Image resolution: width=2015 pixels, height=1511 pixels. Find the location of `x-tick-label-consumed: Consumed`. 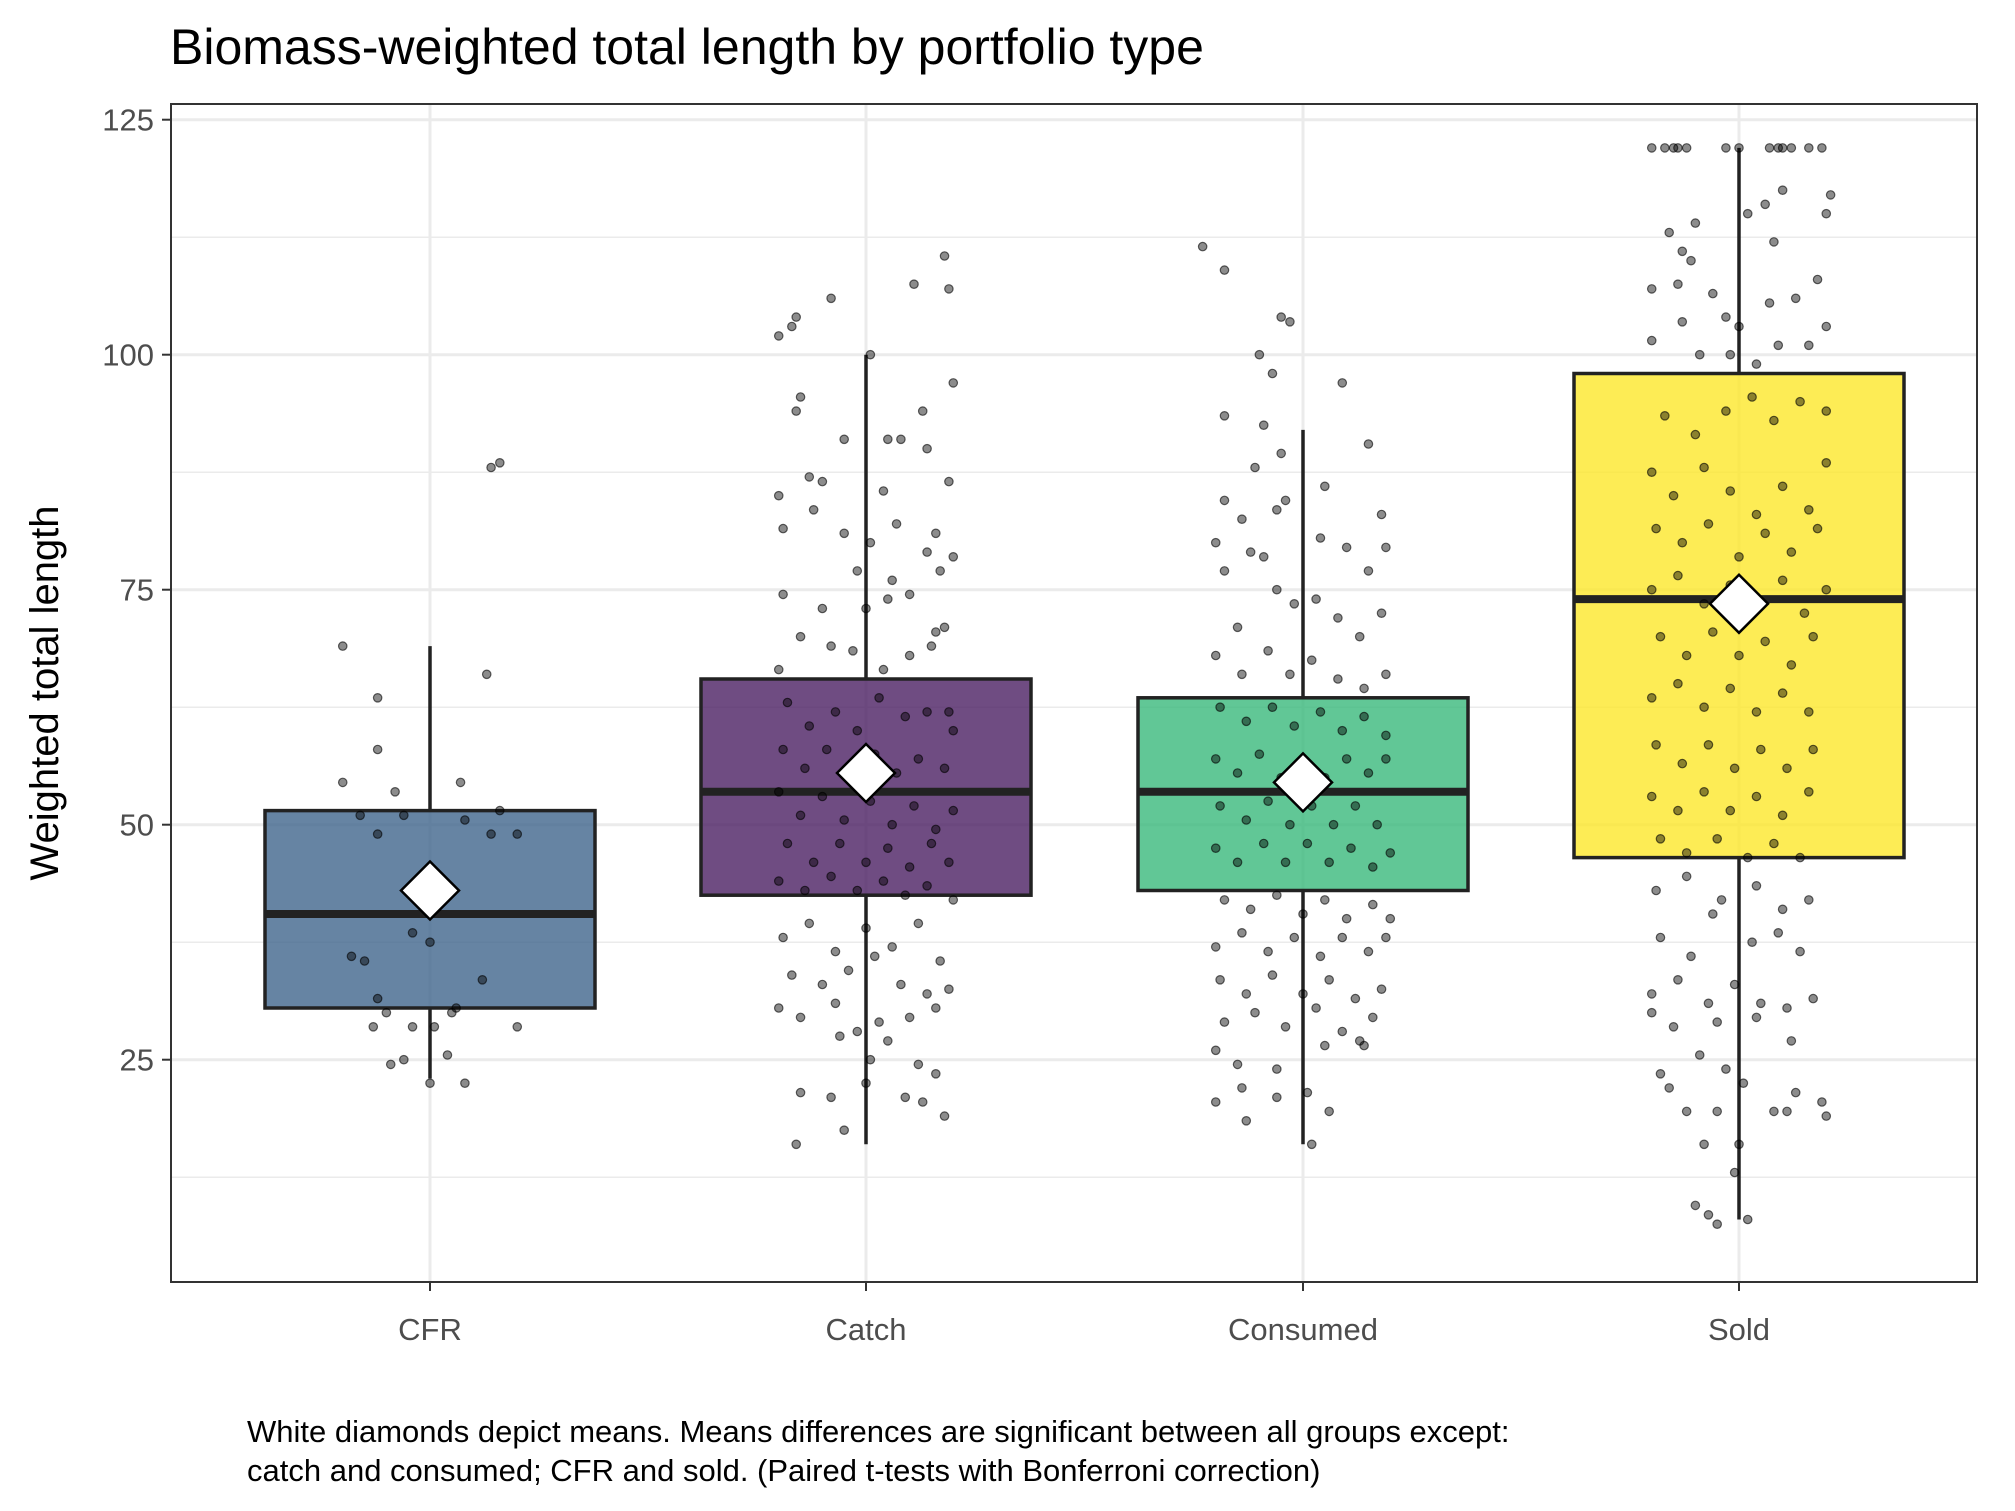

x-tick-label-consumed: Consumed is located at coordinates (1303, 1329).